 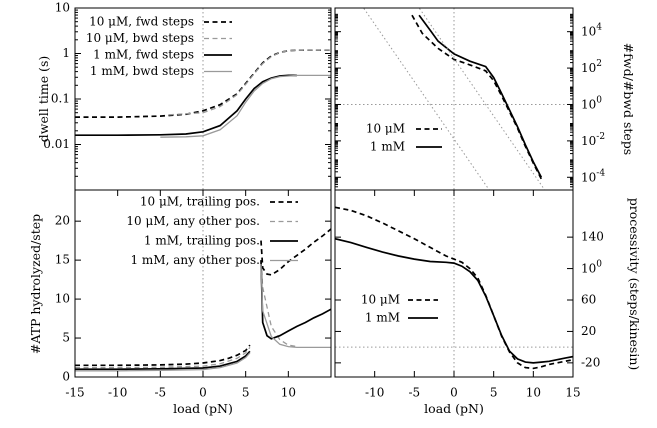 What do you see at coordinates (592, 237) in the screenshot?
I see `y-tick-label: 140` at bounding box center [592, 237].